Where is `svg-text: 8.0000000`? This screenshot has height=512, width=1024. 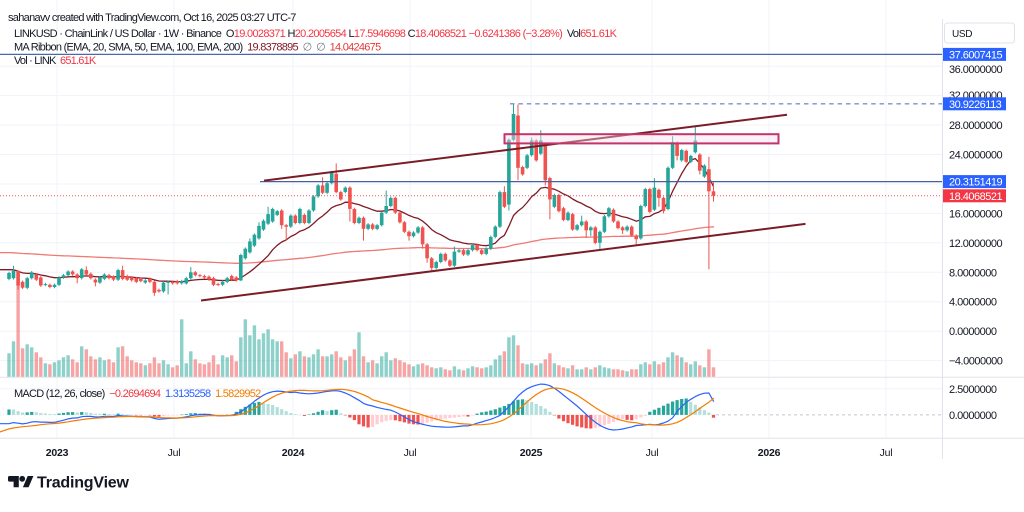
svg-text: 8.0000000 is located at coordinates (973, 273).